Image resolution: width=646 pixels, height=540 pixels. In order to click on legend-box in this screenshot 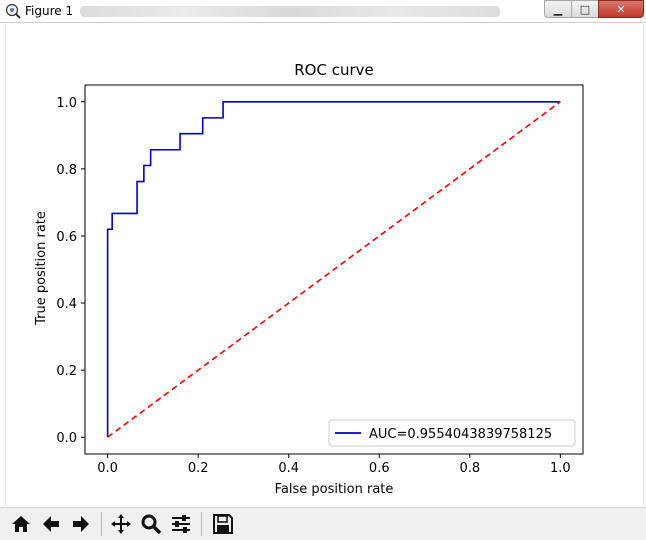, I will do `click(452, 433)`.